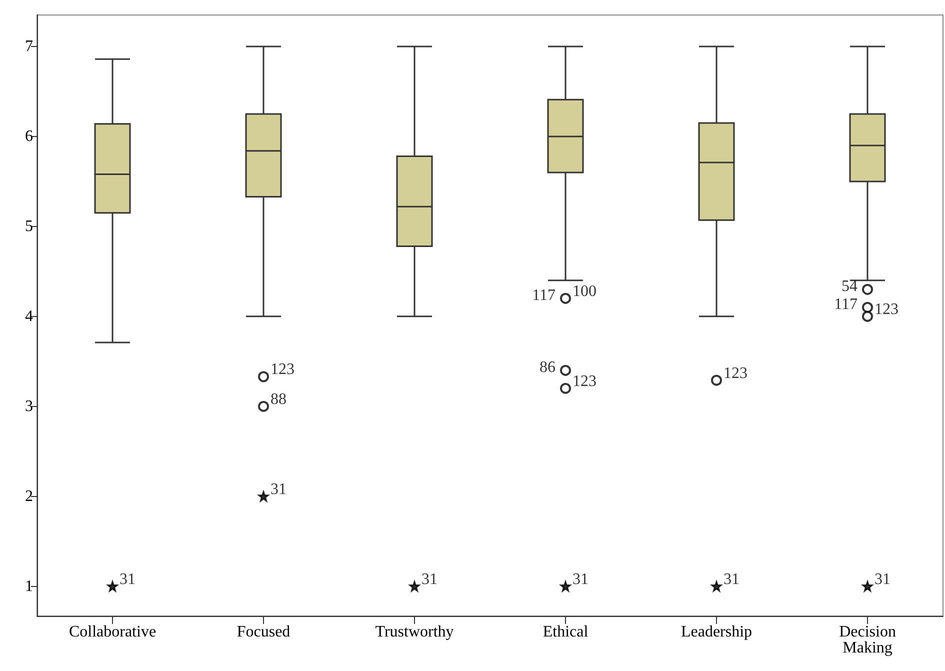 The width and height of the screenshot is (945, 671). Describe the element at coordinates (716, 632) in the screenshot. I see `x-tick-label: Leadership` at that location.